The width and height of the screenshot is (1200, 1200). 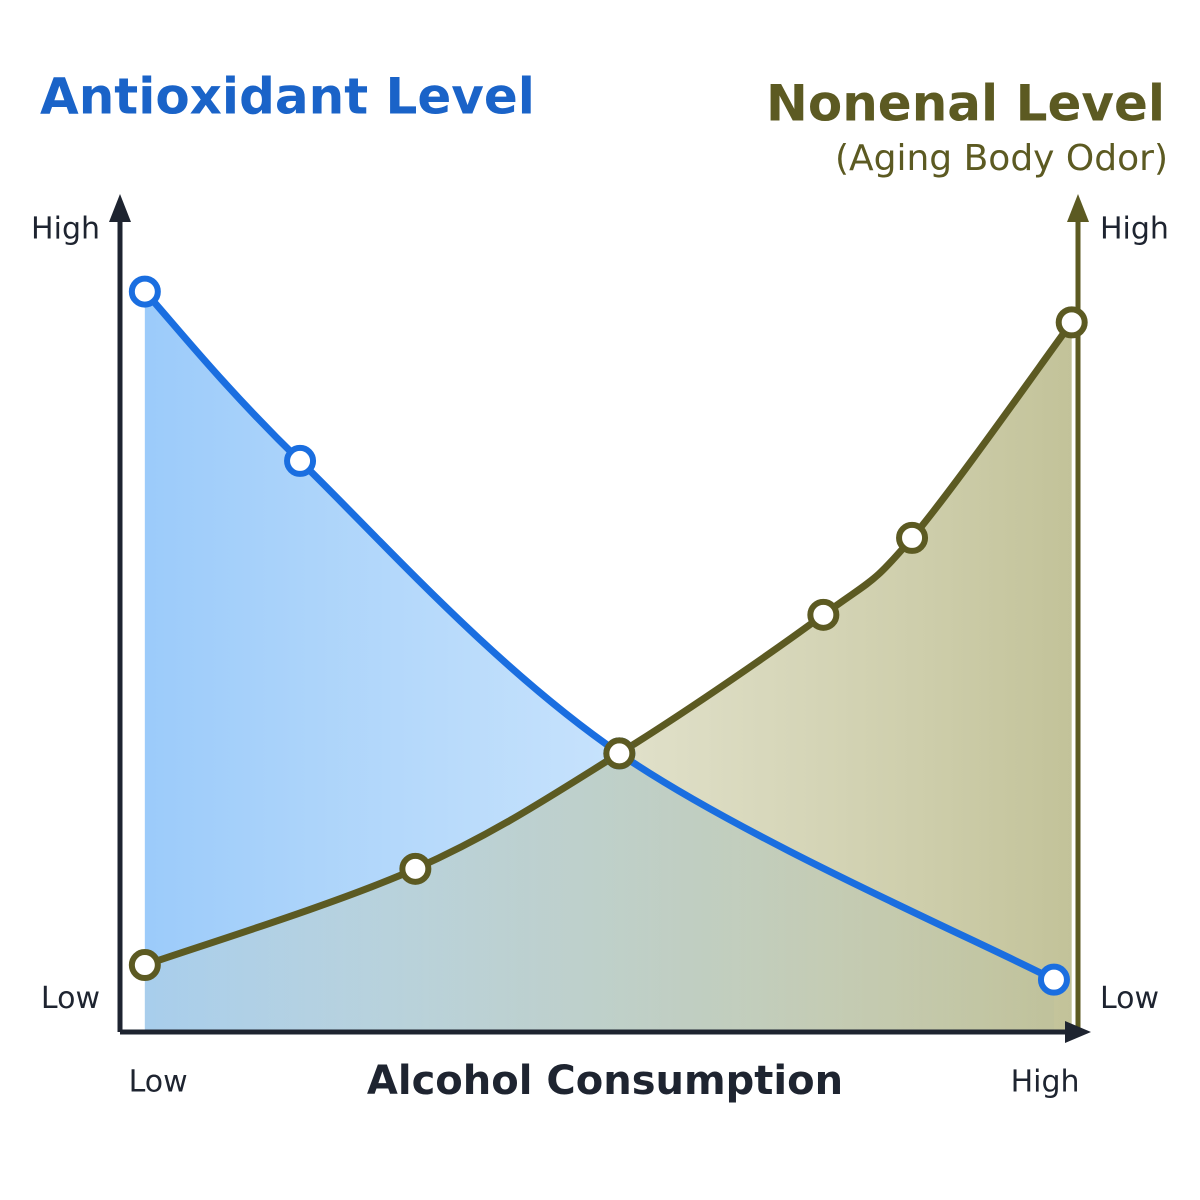 What do you see at coordinates (287, 97) in the screenshot?
I see `y-axis-title: Antioxidant Level` at bounding box center [287, 97].